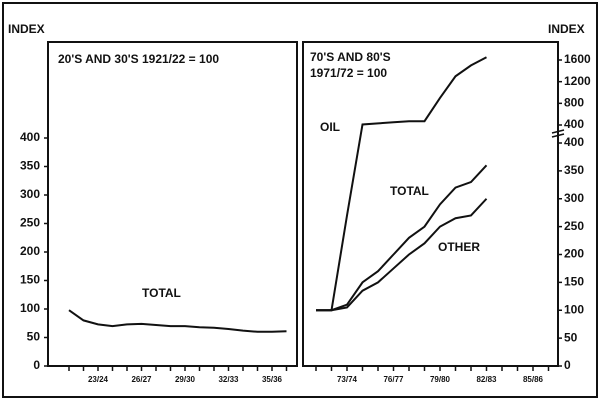 The height and width of the screenshot is (401, 600). I want to click on x-tick-label: 32/33, so click(228, 379).